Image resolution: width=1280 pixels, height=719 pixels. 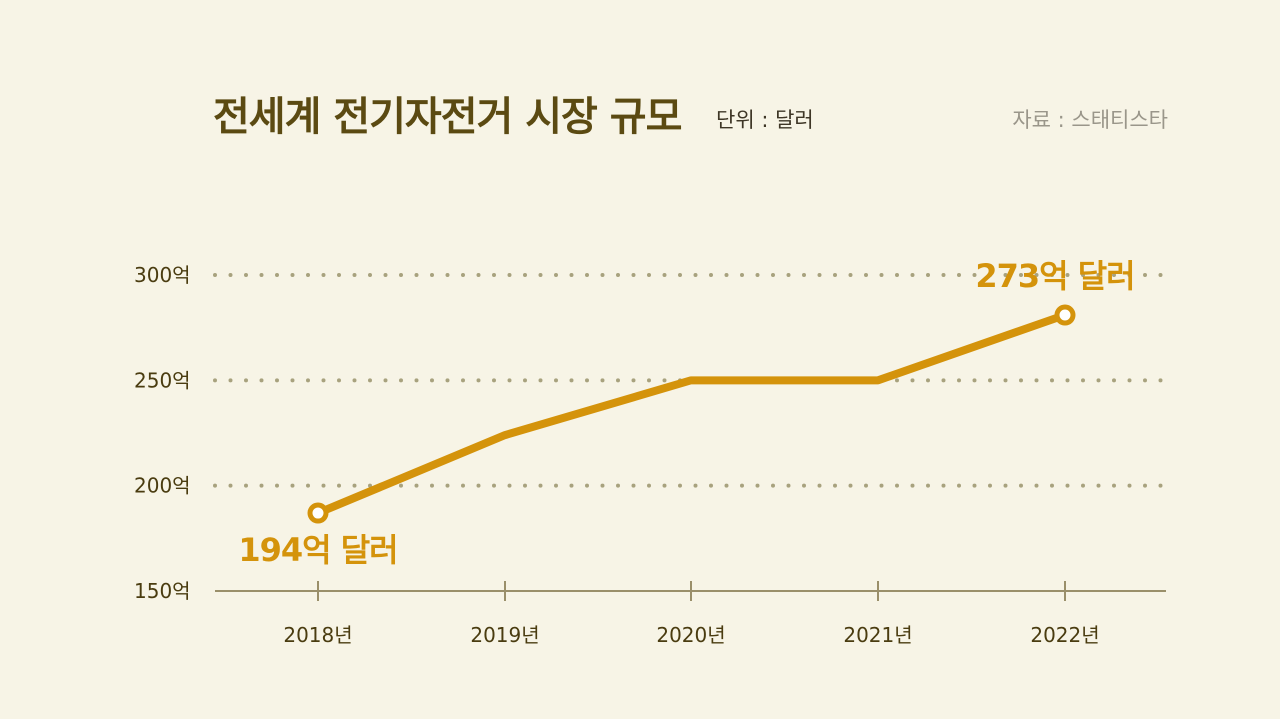 What do you see at coordinates (162, 275) in the screenshot?
I see `y-tick-label: 300억` at bounding box center [162, 275].